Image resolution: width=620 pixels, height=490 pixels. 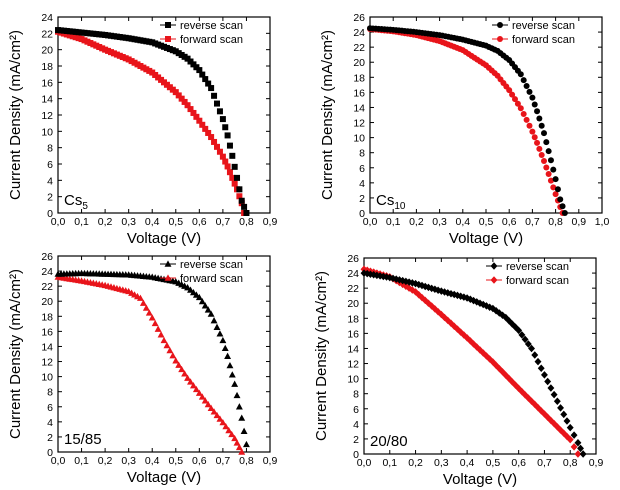 What do you see at coordinates (128, 461) in the screenshot?
I see `x-tick-label: 0,3` at bounding box center [128, 461].